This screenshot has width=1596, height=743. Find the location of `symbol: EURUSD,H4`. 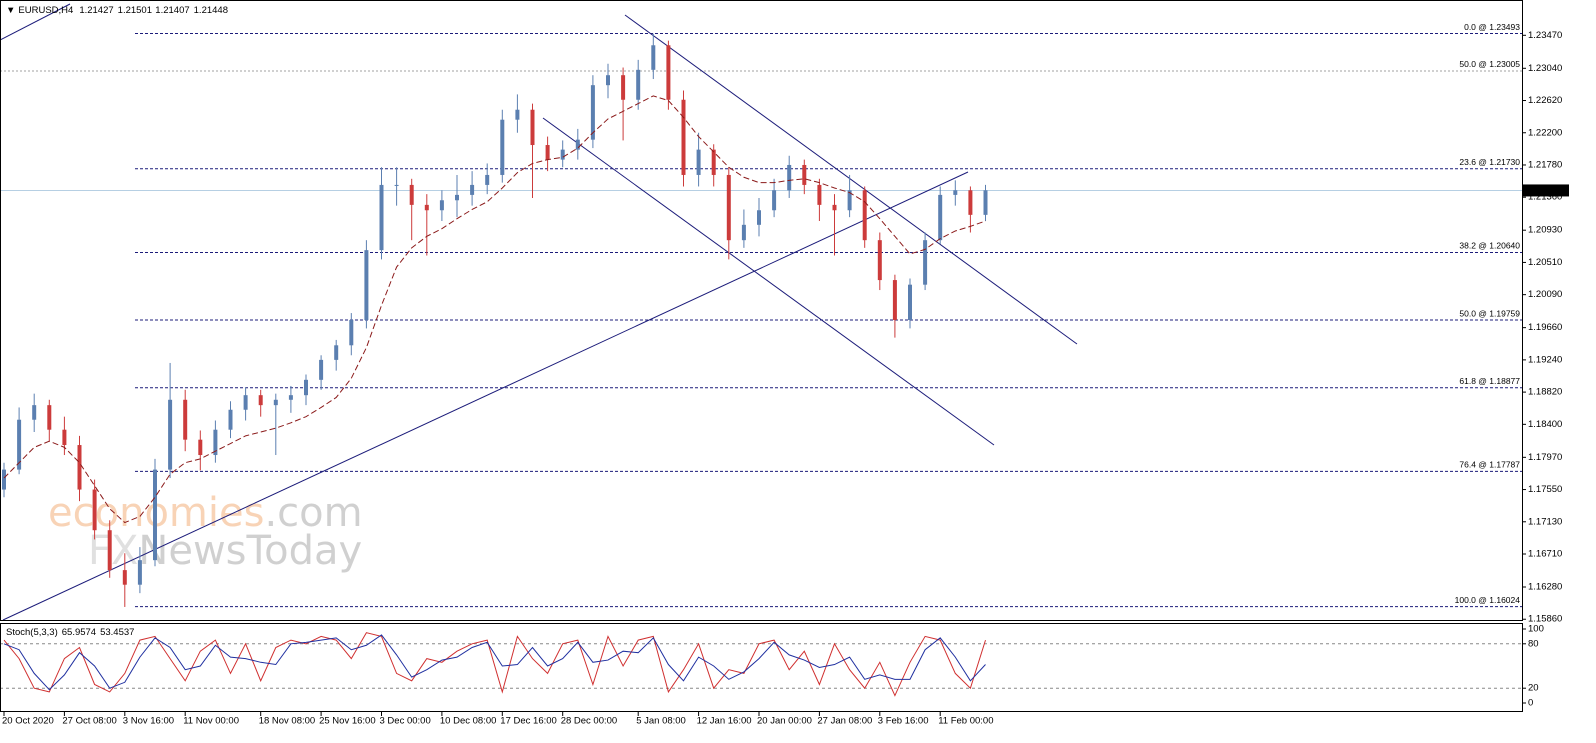

symbol: EURUSD,H4 is located at coordinates (45, 10).